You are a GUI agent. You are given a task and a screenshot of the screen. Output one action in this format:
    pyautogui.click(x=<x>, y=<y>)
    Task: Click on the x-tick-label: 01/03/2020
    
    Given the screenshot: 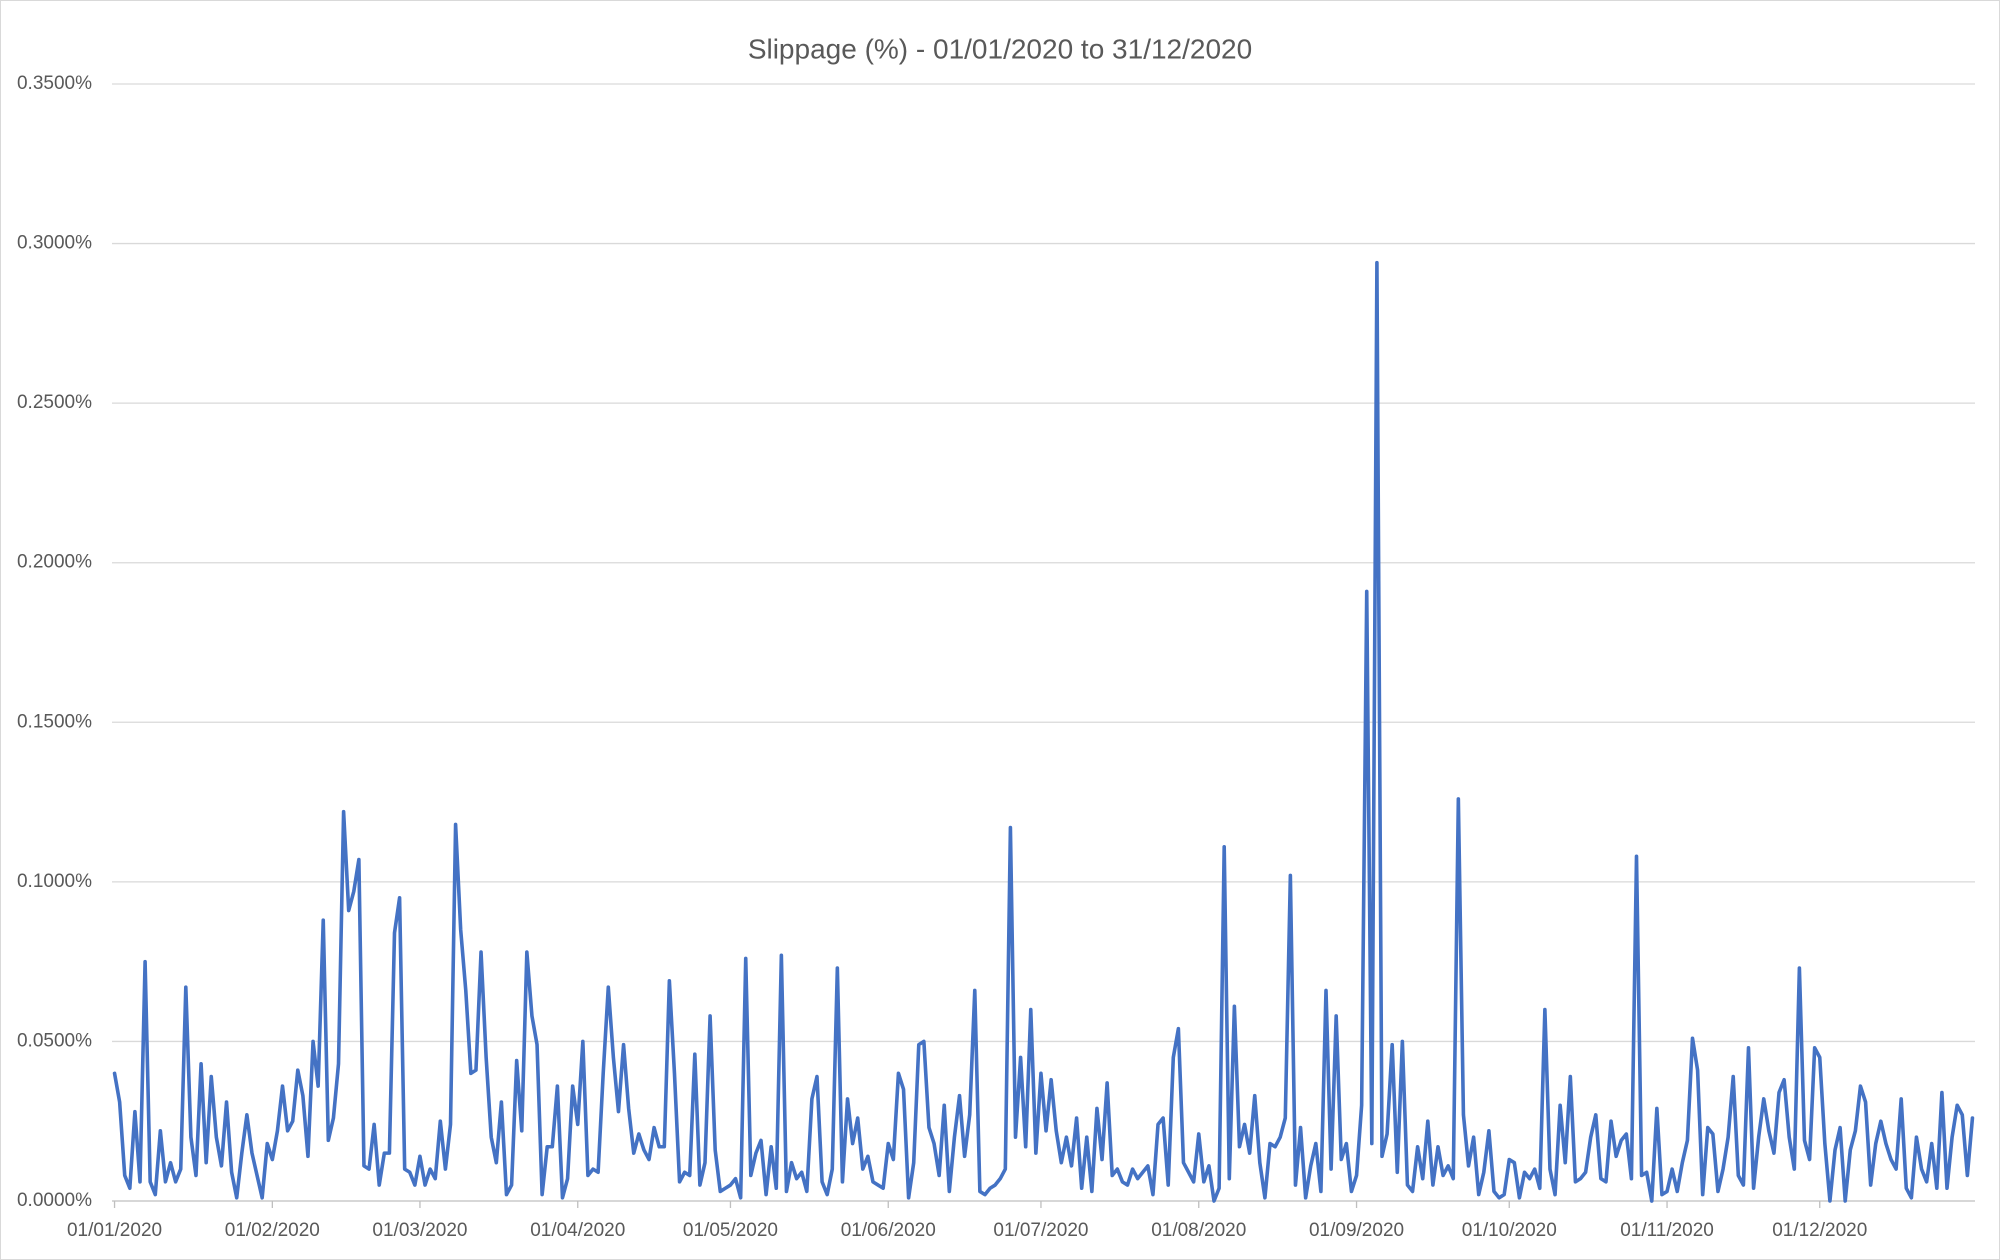 What is the action you would take?
    pyautogui.click(x=419, y=1230)
    